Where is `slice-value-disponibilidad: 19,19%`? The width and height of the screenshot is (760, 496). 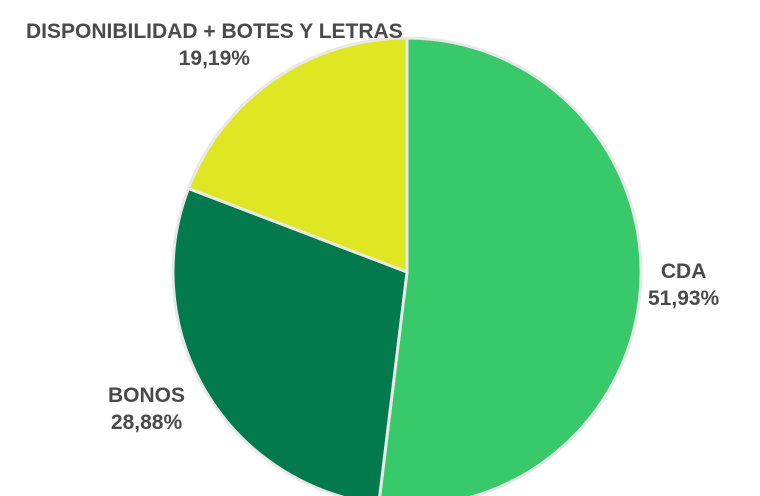 slice-value-disponibilidad: 19,19% is located at coordinates (214, 58).